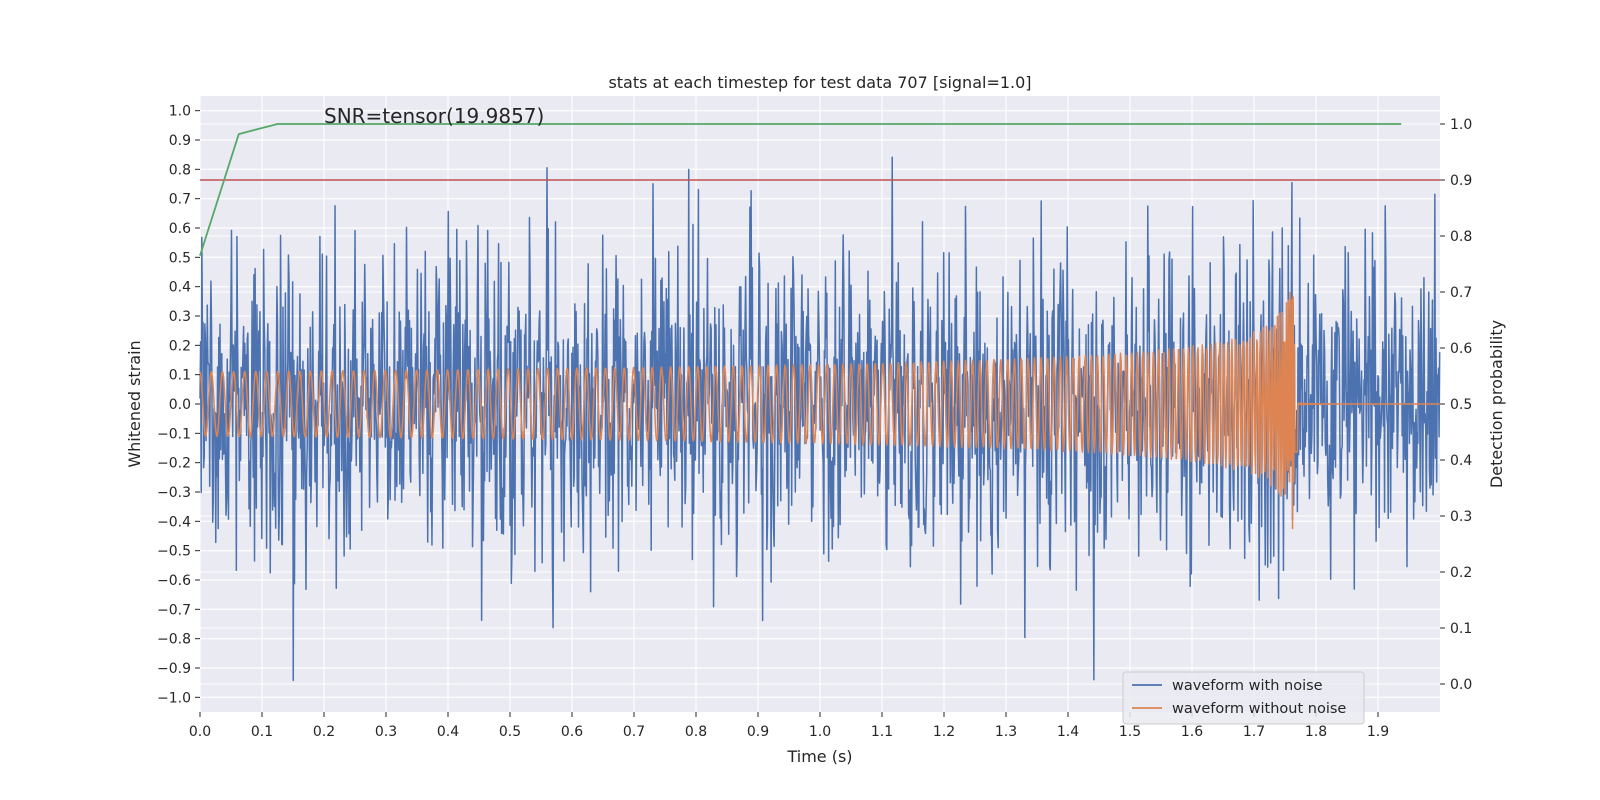  Describe the element at coordinates (510, 732) in the screenshot. I see `x-tick-label: 0.5` at that location.